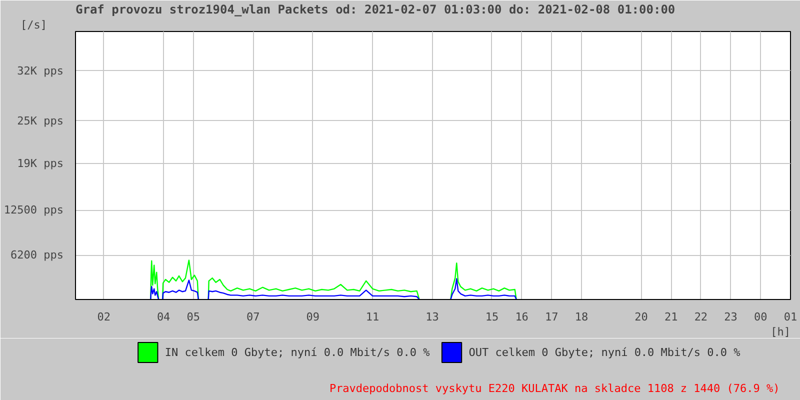  What do you see at coordinates (193, 317) in the screenshot?
I see `x-tick-label: 05` at bounding box center [193, 317].